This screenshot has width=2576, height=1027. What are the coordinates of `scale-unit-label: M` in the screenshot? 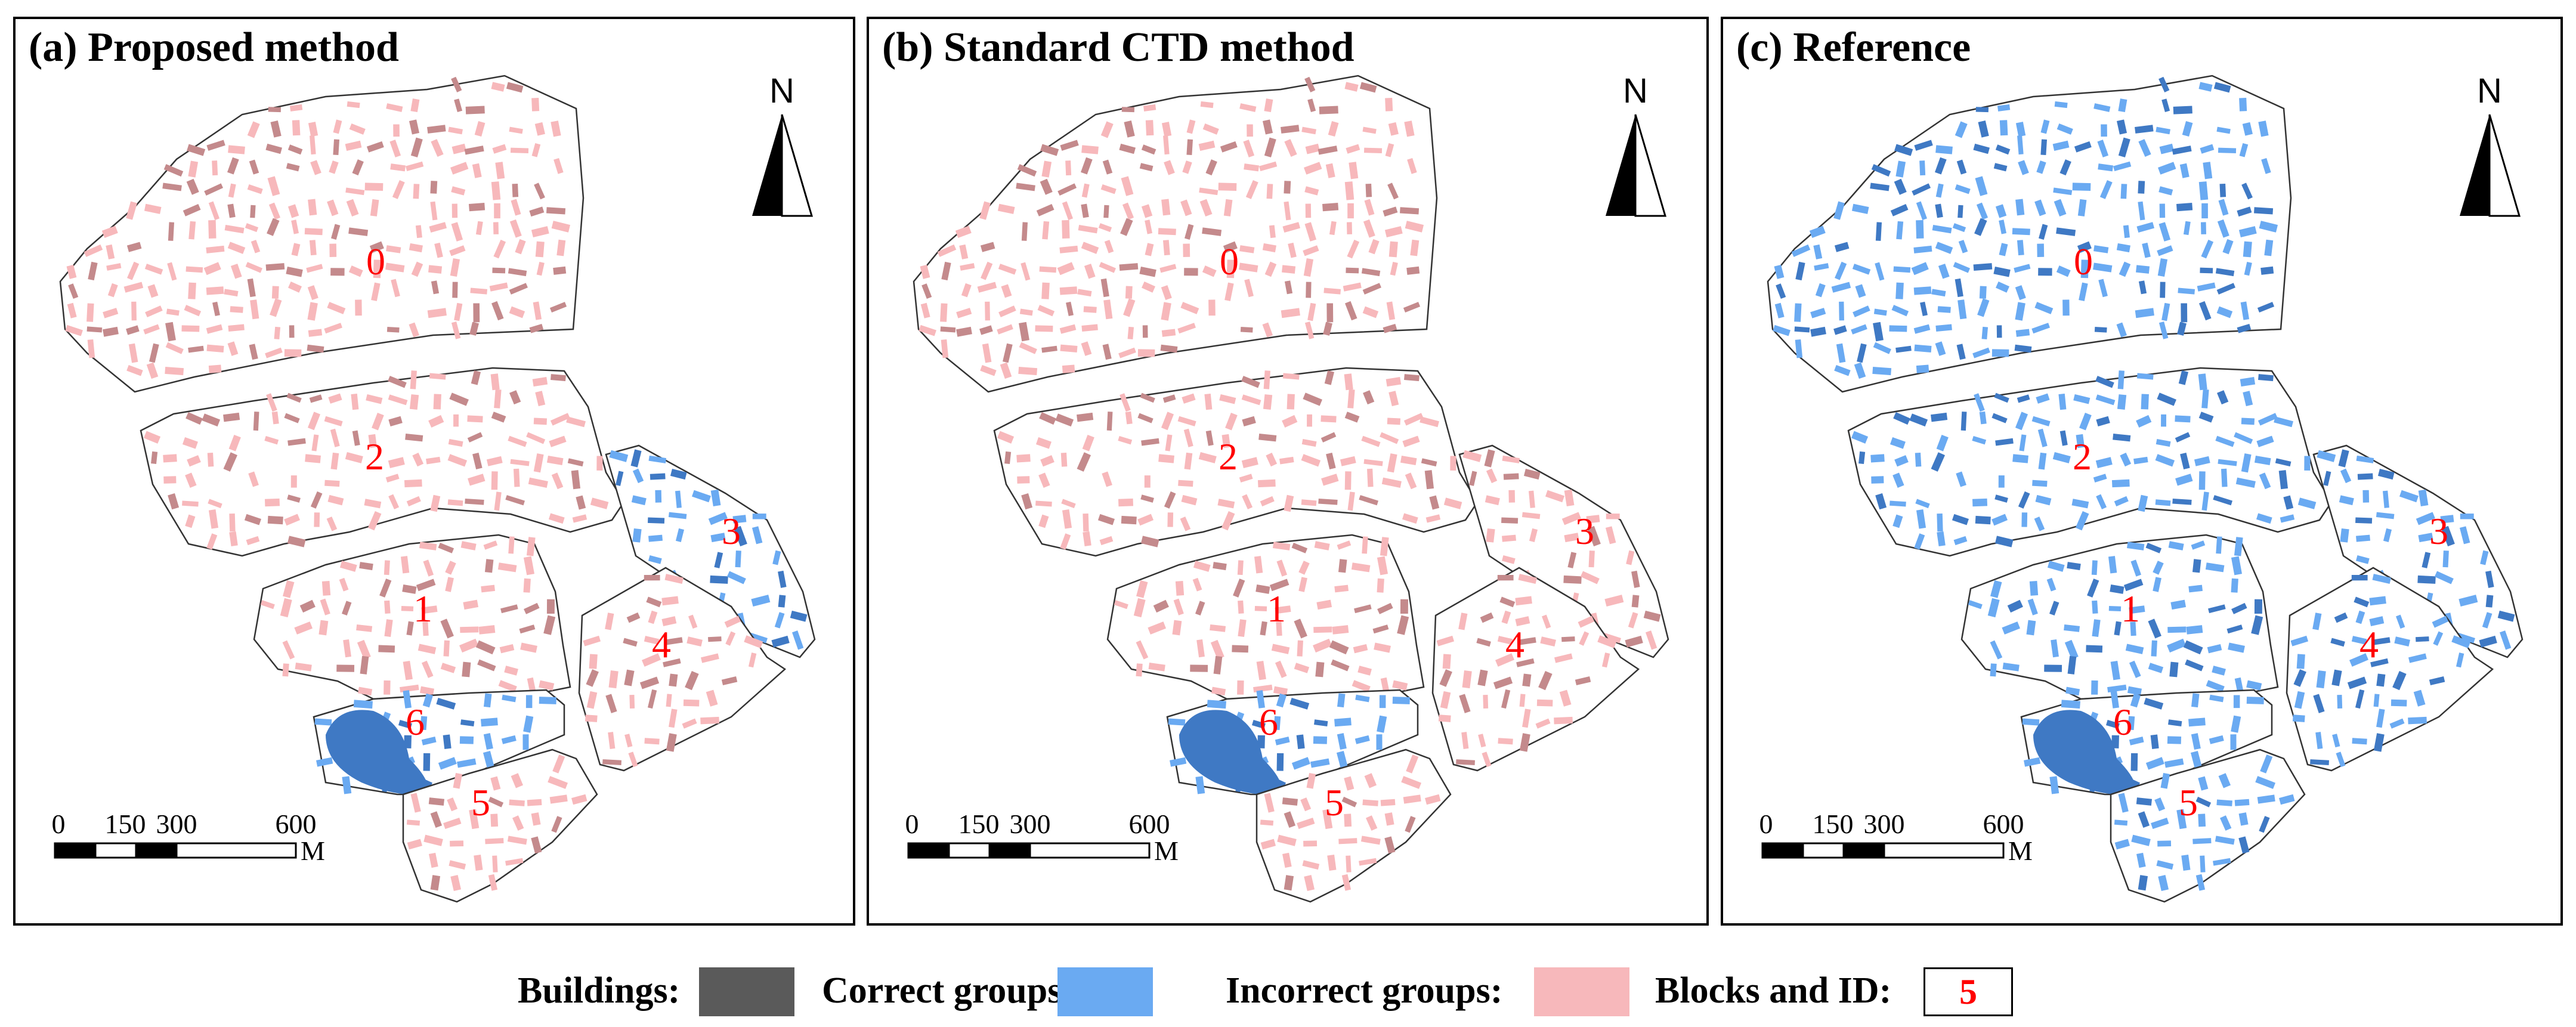 It's located at (2020, 851).